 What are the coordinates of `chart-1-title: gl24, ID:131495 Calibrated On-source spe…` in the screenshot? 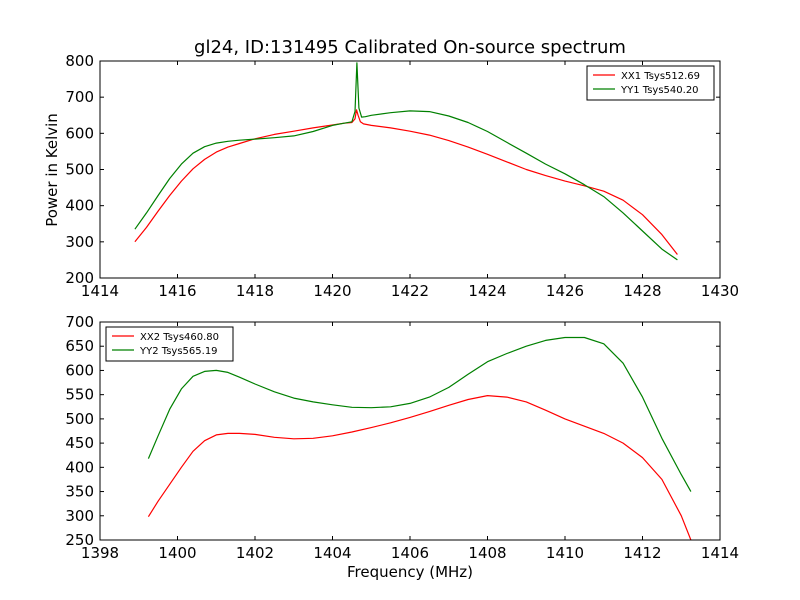 It's located at (410, 47).